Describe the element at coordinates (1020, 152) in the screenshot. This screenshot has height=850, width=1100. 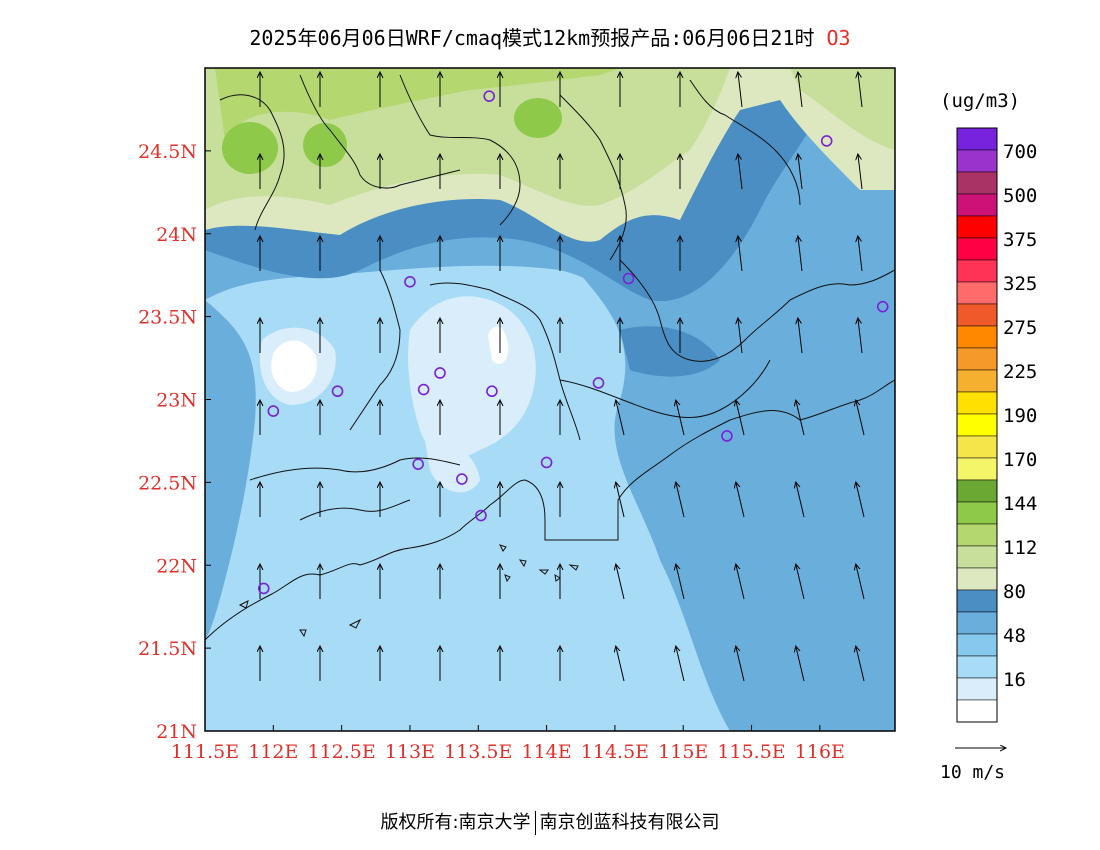
I see `legend-label: 700` at that location.